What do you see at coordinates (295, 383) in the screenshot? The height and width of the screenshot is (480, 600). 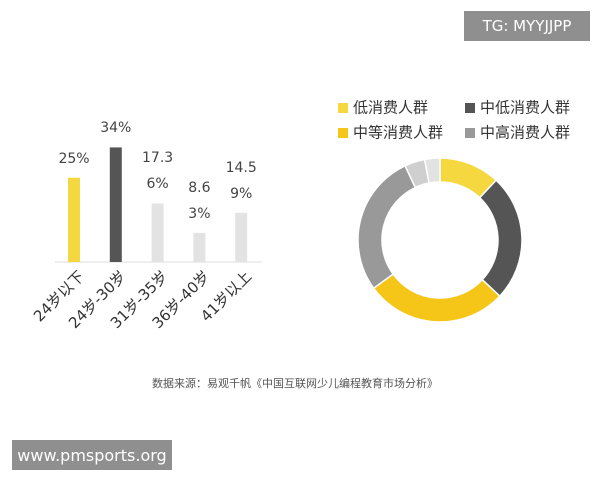 I see `source: 数据来源：易观千帆《中国互联网少儿编程教育市场分析》` at bounding box center [295, 383].